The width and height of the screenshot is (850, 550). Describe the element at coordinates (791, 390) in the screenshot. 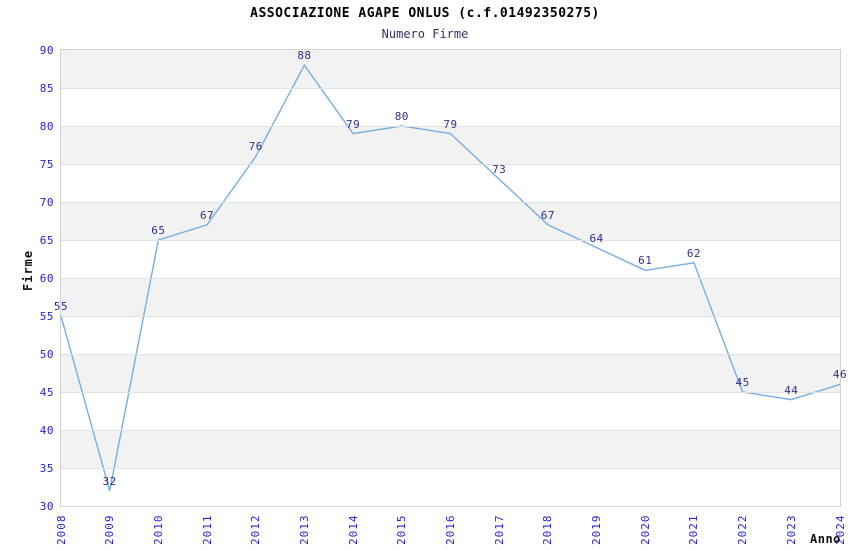

I see `data-point-label: 44` at that location.